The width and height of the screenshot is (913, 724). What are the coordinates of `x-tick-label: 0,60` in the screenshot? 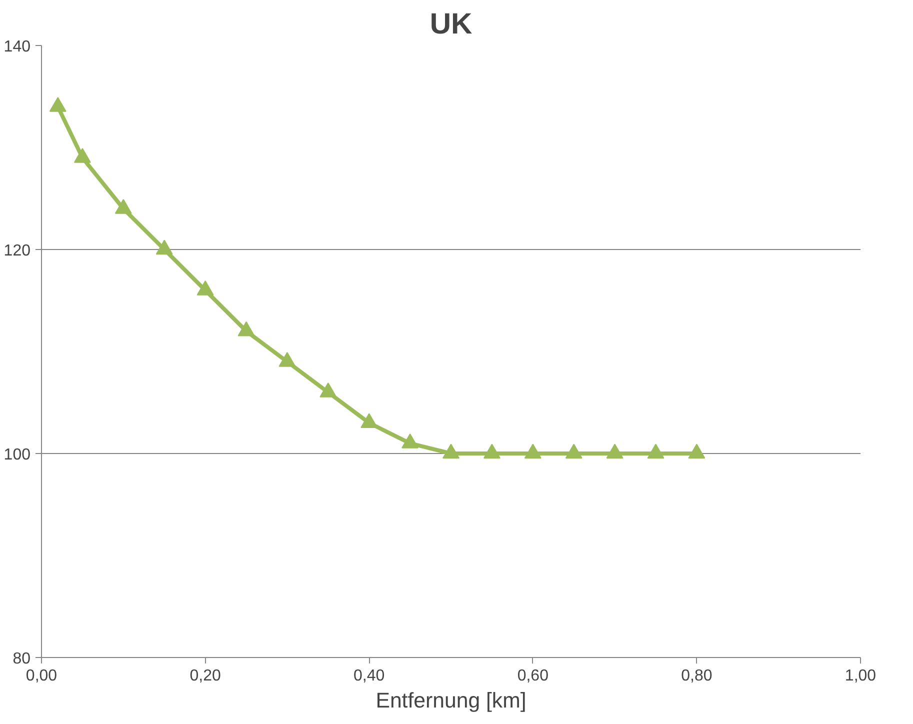 It's located at (533, 676).